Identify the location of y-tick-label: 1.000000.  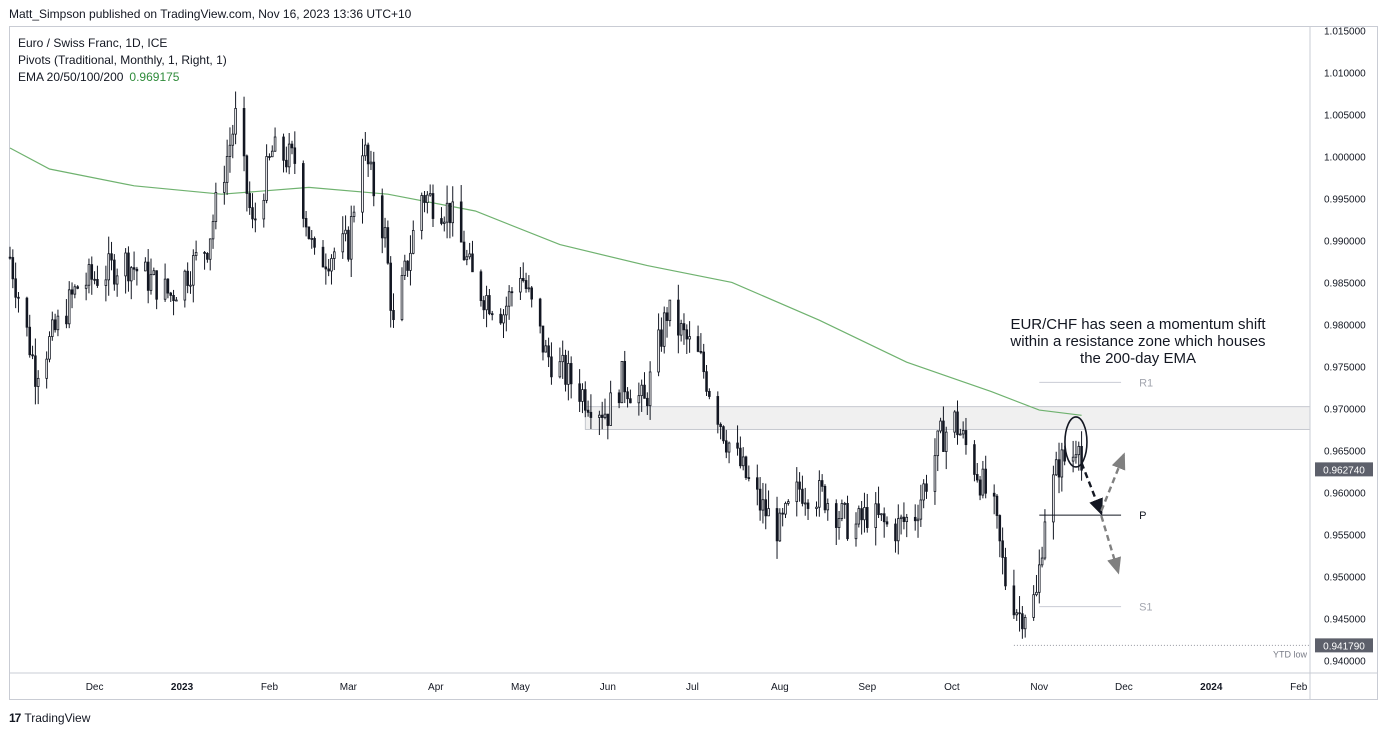
(1345, 157).